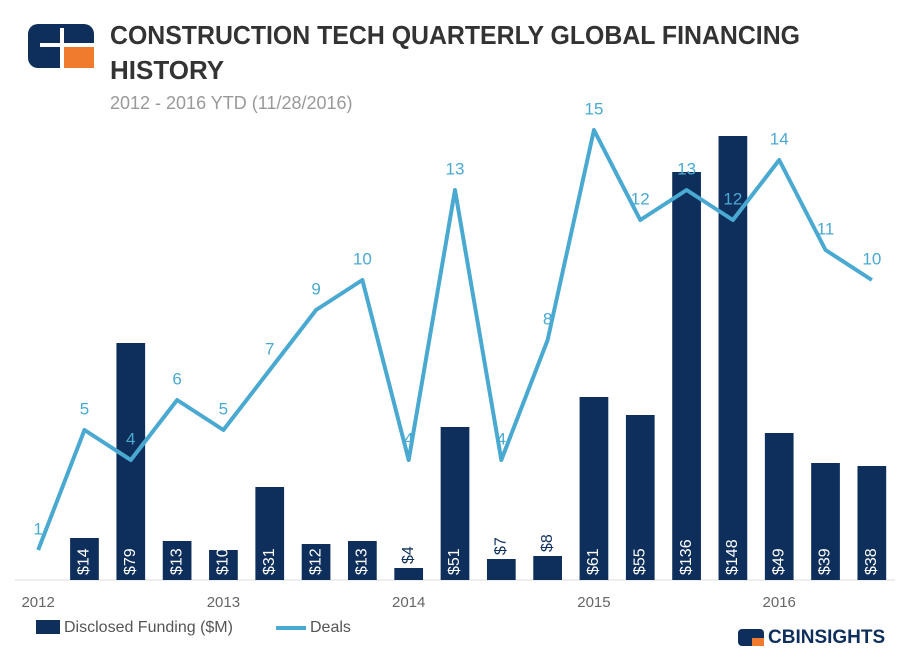 The height and width of the screenshot is (659, 909). What do you see at coordinates (871, 561) in the screenshot?
I see `data-label: $38` at bounding box center [871, 561].